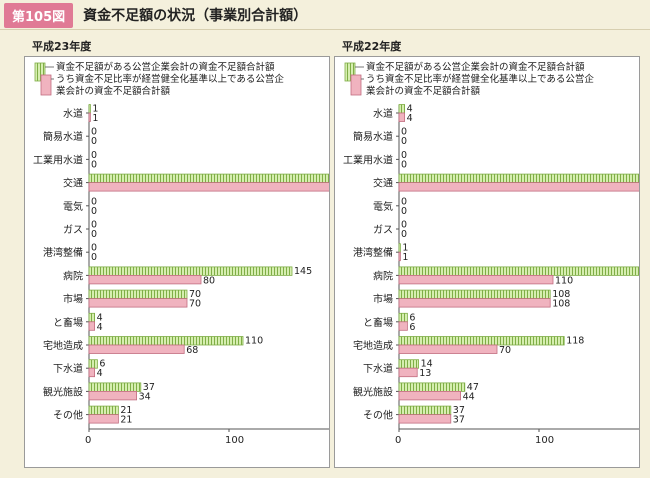 The height and width of the screenshot is (478, 650). Describe the element at coordinates (383, 206) in the screenshot. I see `category-label: 電気` at that location.